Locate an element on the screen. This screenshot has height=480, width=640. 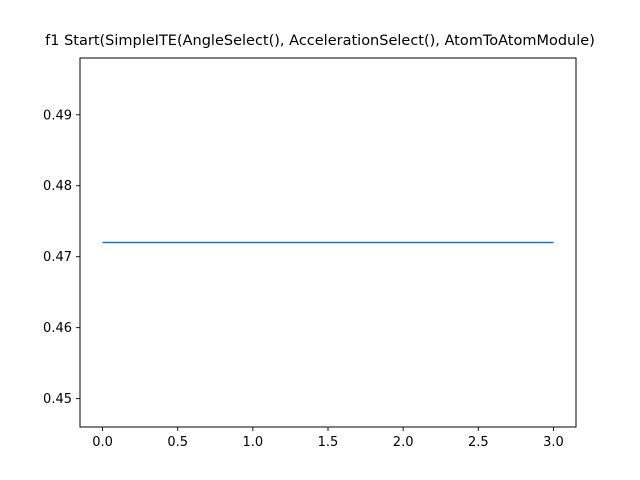
x-tick-label: 2.0 is located at coordinates (403, 442).